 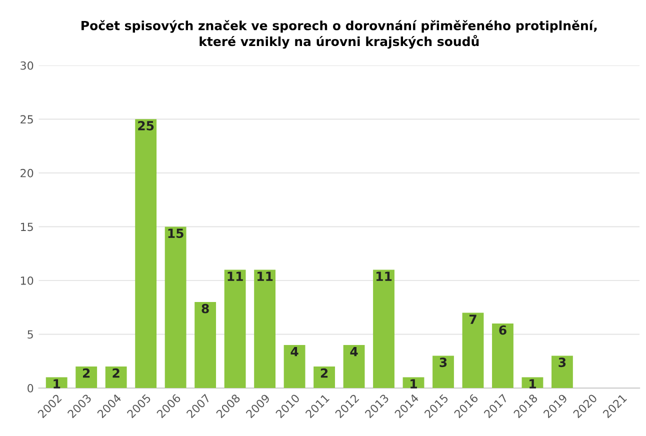 What do you see at coordinates (27, 65) in the screenshot?
I see `y-tick-label: 30` at bounding box center [27, 65].